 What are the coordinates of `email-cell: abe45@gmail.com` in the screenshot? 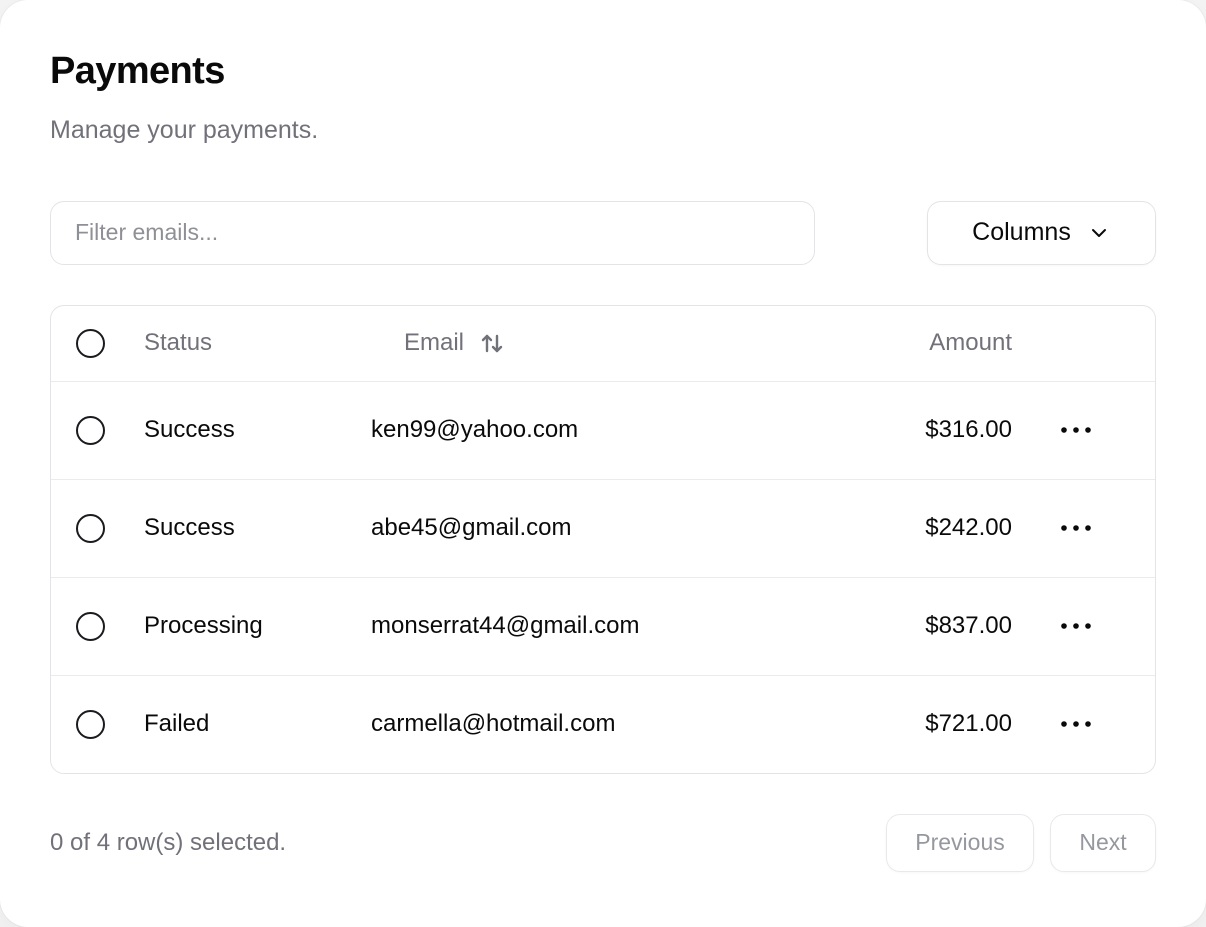 It's located at (471, 528).